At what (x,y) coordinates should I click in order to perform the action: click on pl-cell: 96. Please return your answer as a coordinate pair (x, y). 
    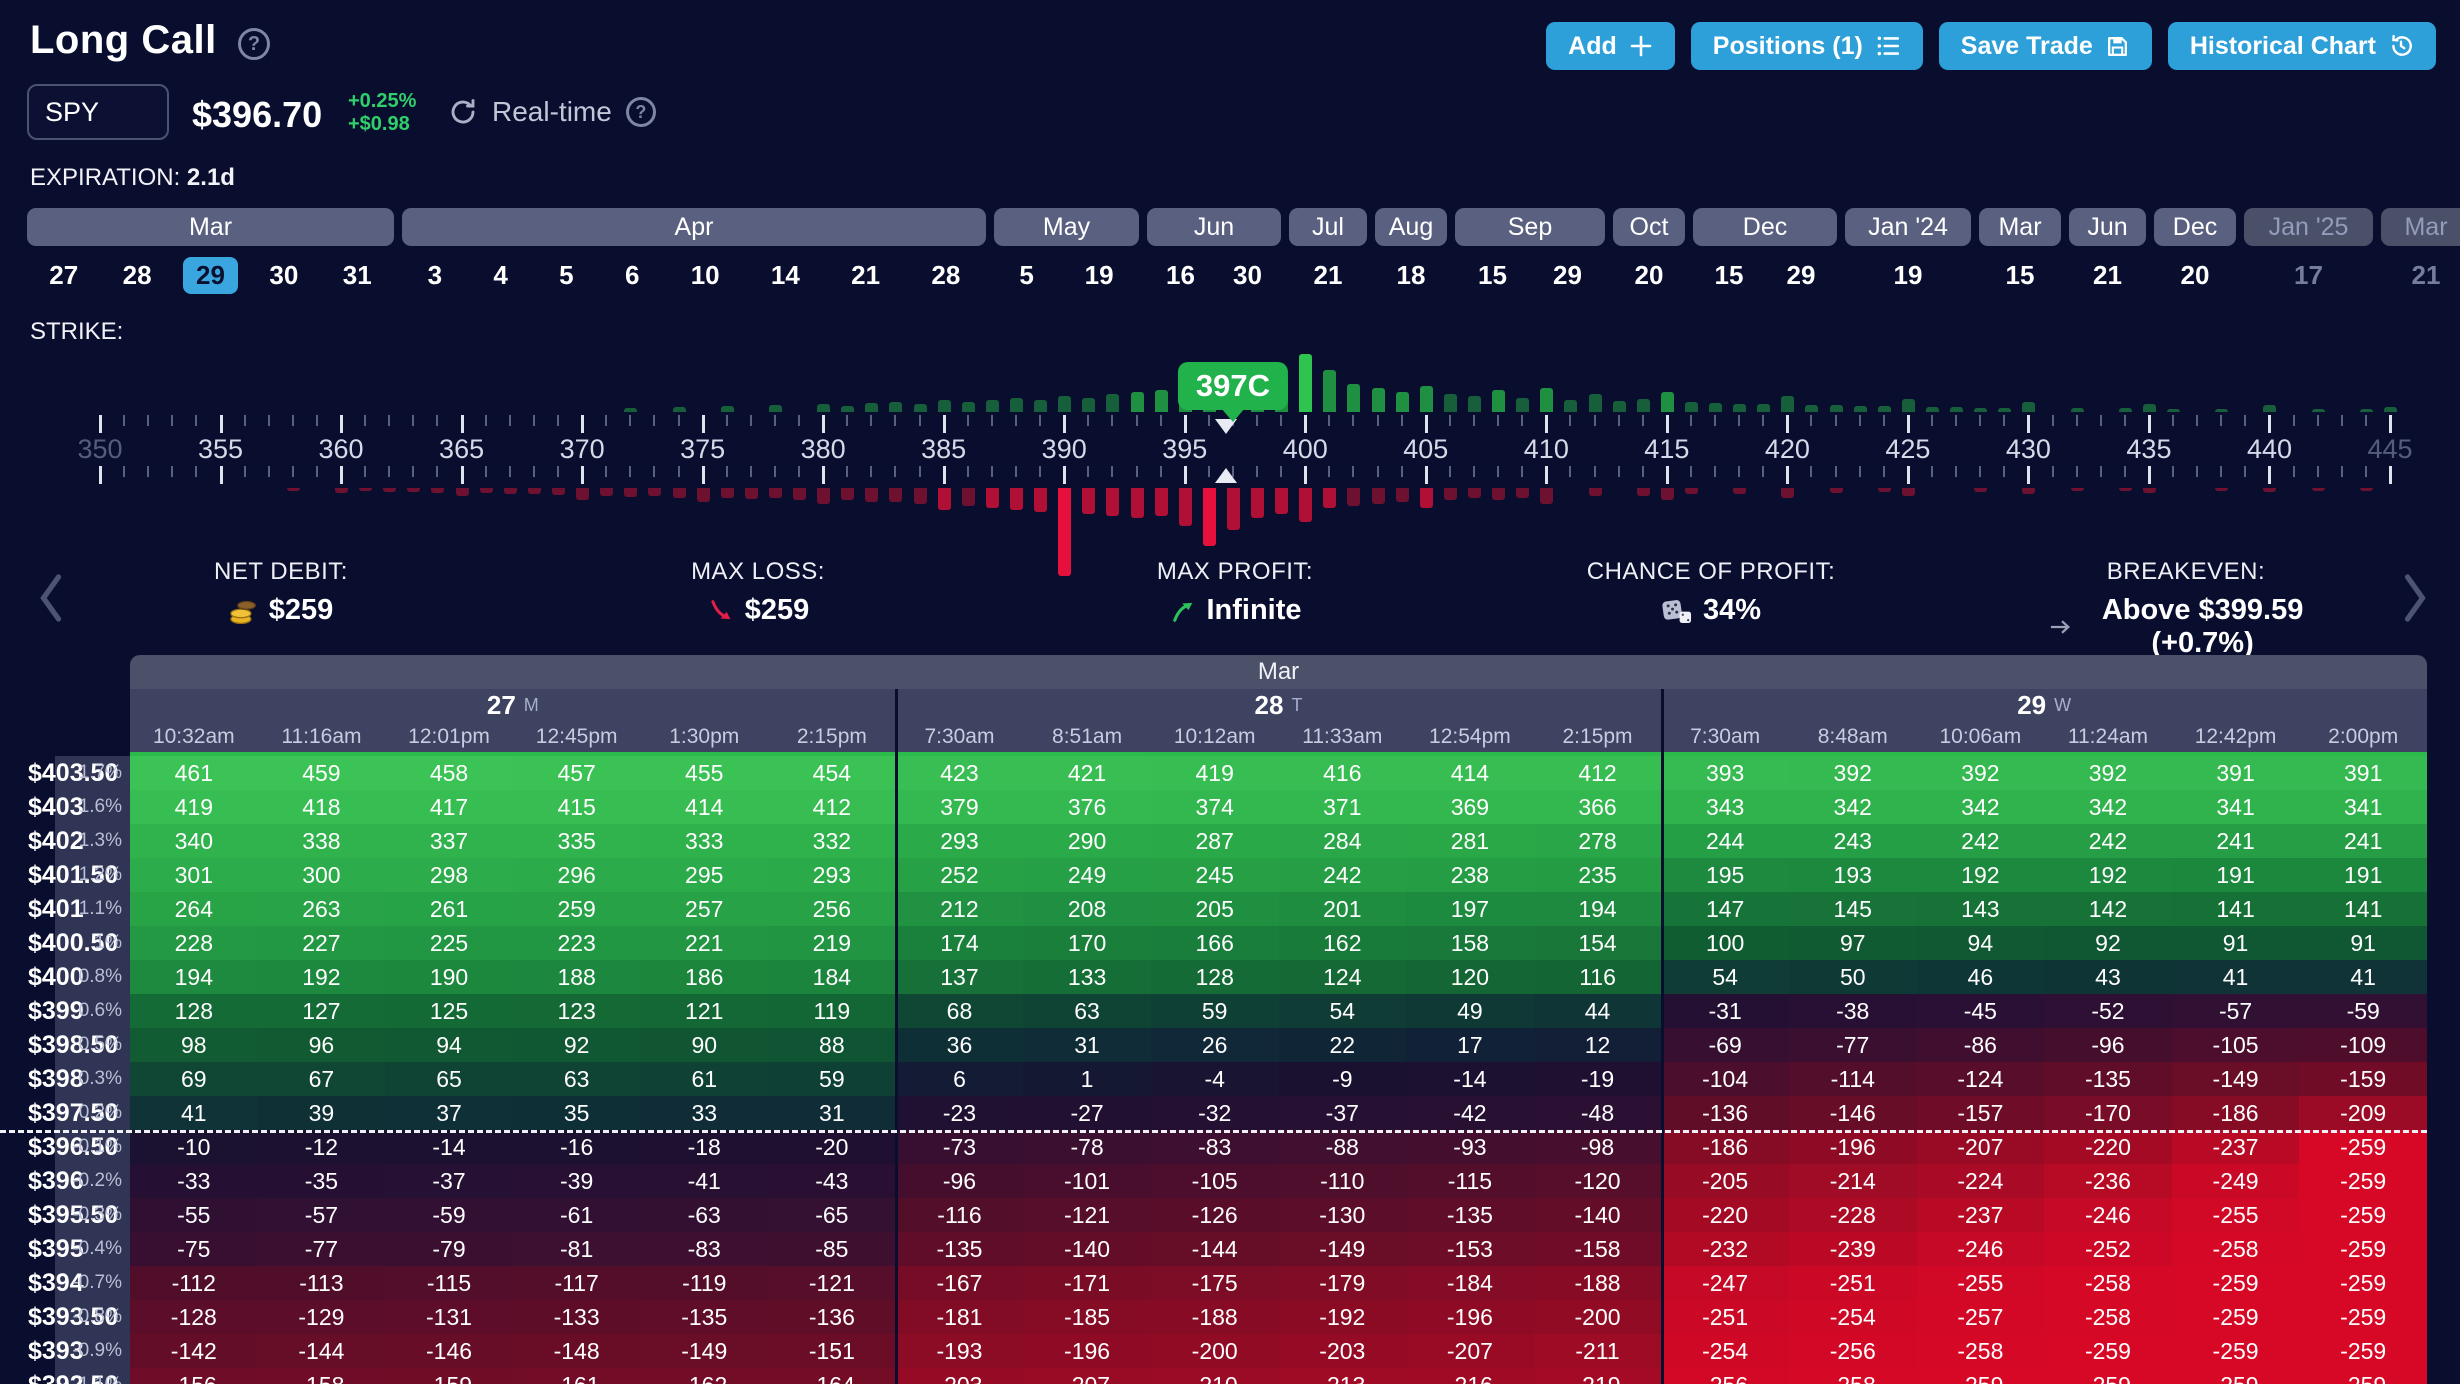
    Looking at the image, I should click on (321, 1045).